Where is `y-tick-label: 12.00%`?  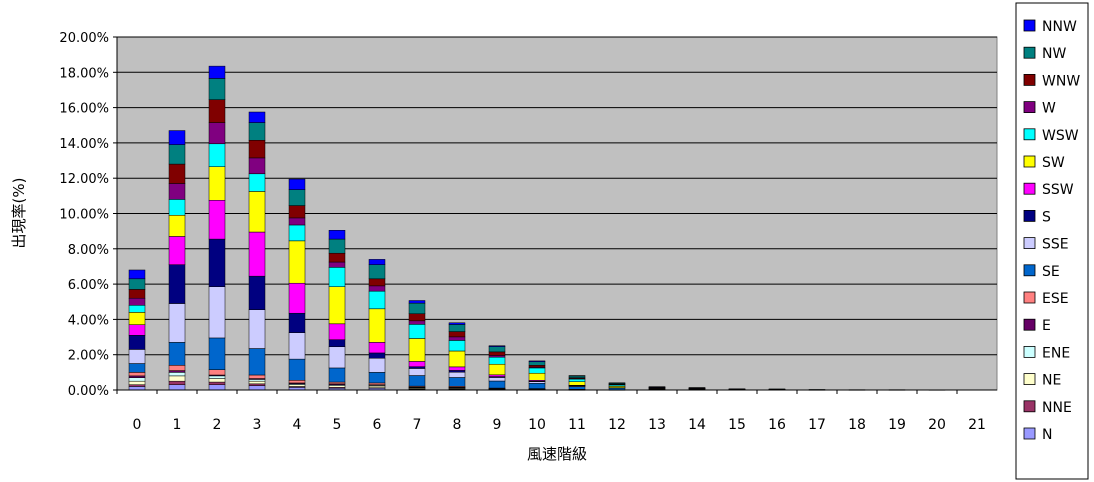 y-tick-label: 12.00% is located at coordinates (84, 179).